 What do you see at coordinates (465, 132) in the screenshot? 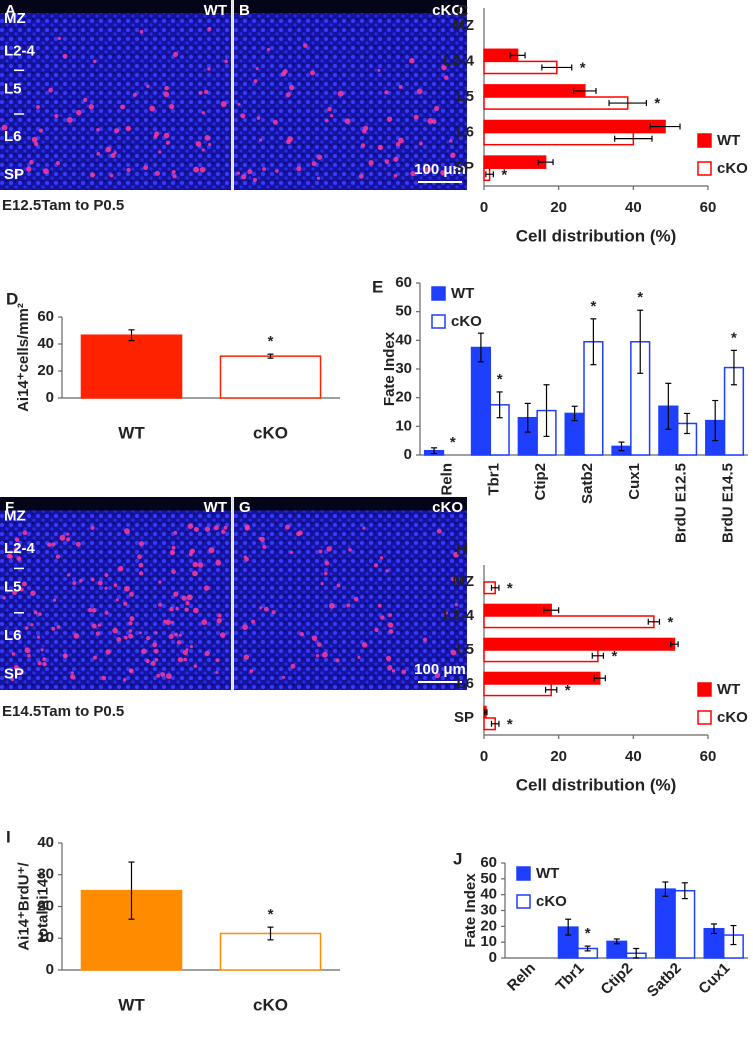
I see `category-label: L6` at bounding box center [465, 132].